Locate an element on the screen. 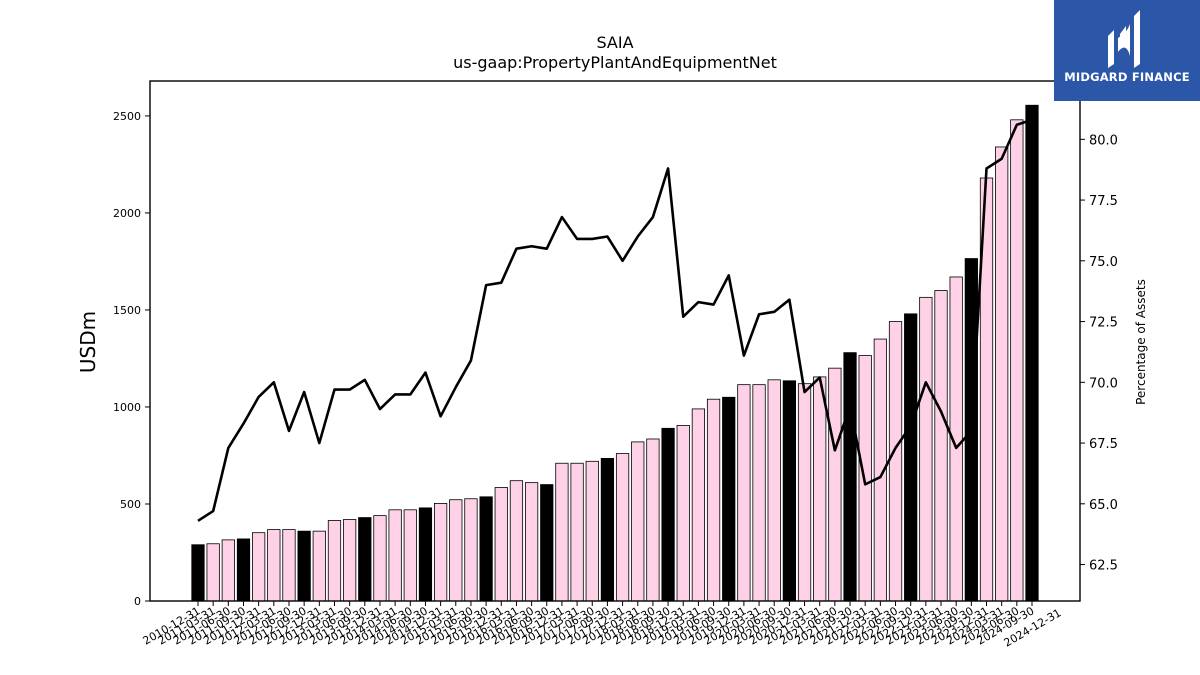 The height and width of the screenshot is (675, 1200). y-tick-label: 2000 is located at coordinates (127, 213).